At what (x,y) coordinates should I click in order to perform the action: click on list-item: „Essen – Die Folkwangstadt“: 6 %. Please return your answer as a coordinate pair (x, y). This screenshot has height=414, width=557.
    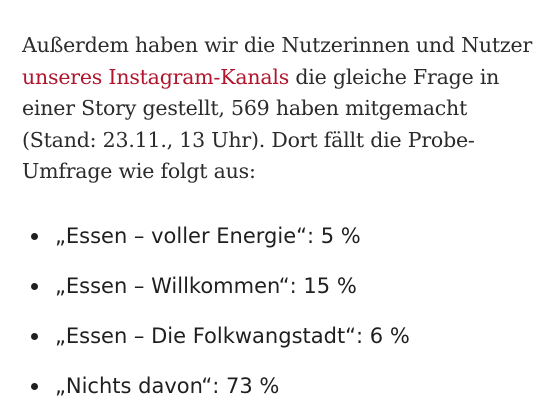
    Looking at the image, I should click on (282, 336).